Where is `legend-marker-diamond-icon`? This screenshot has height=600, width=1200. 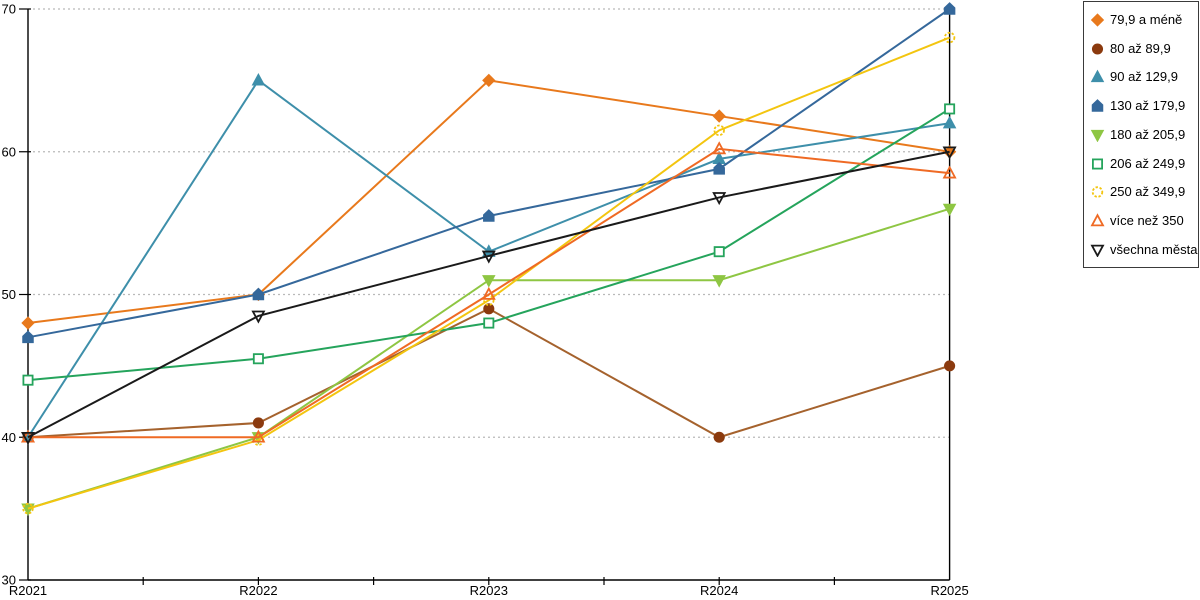
legend-marker-diamond-icon is located at coordinates (1097, 19).